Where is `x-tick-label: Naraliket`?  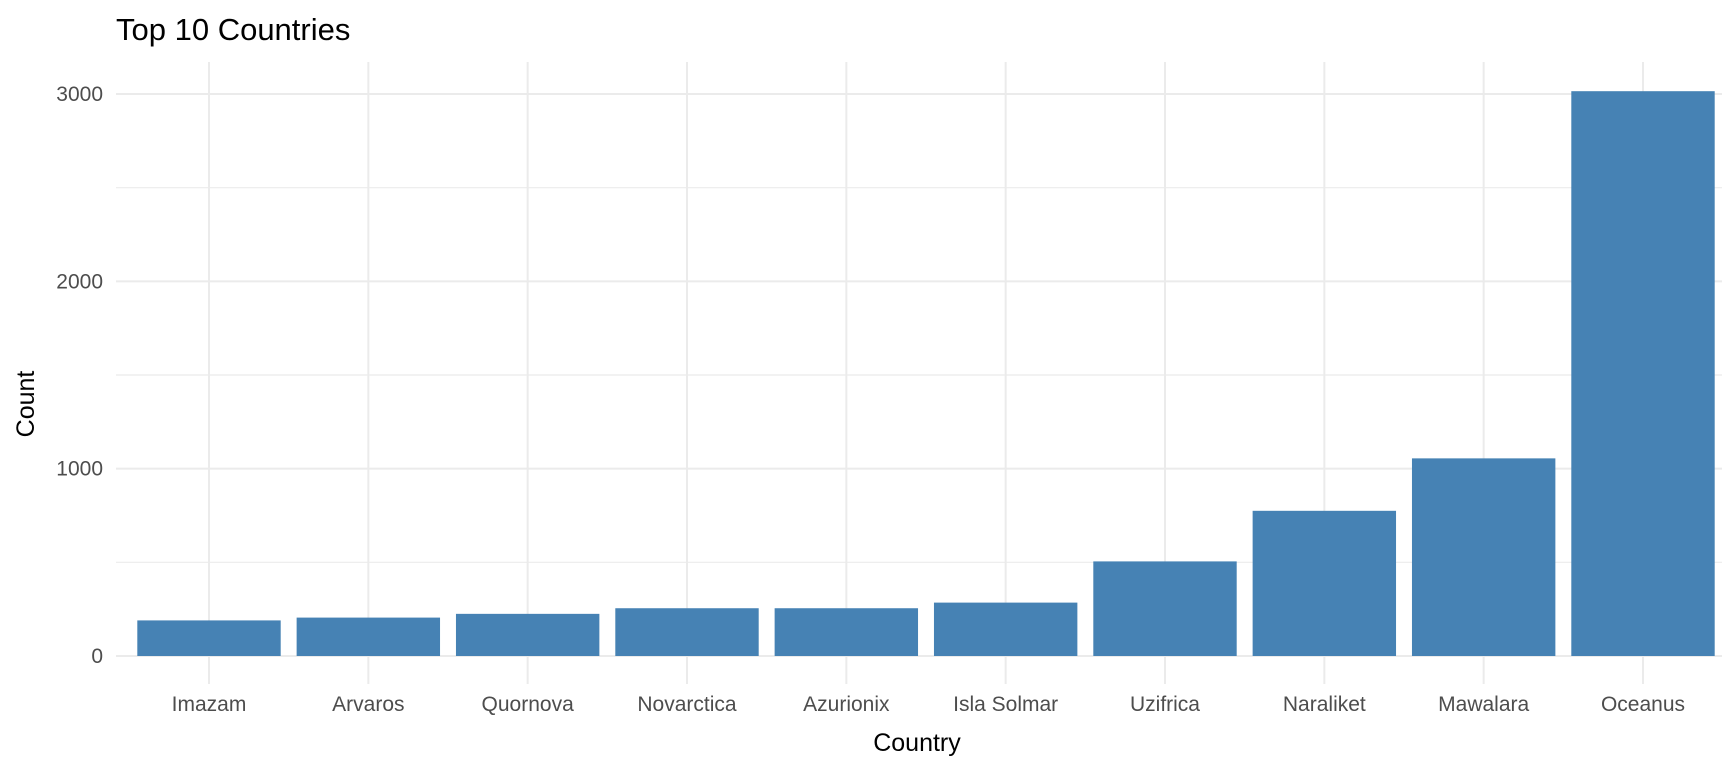
x-tick-label: Naraliket is located at coordinates (1324, 704).